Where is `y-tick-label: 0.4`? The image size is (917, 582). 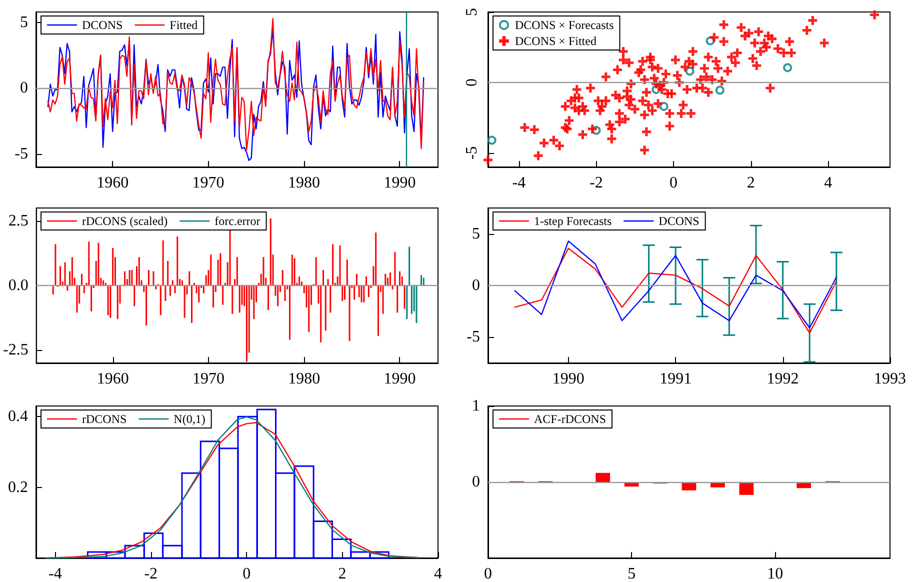 y-tick-label: 0.4 is located at coordinates (18, 417).